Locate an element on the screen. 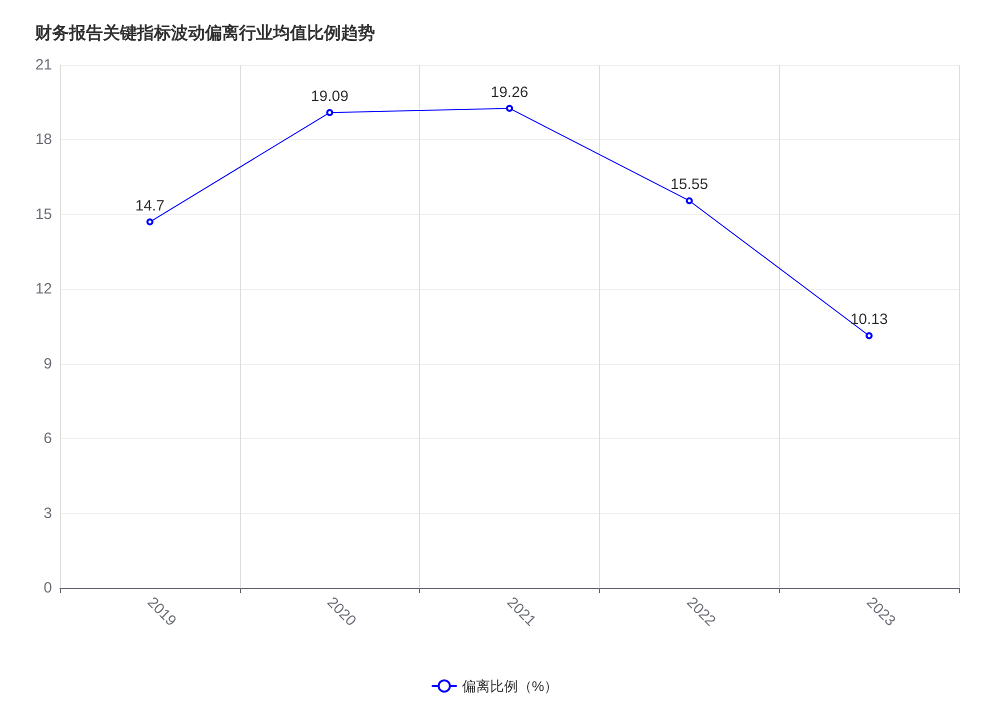 The width and height of the screenshot is (989, 708). legend-label: 偏离比例（%） is located at coordinates (510, 686).